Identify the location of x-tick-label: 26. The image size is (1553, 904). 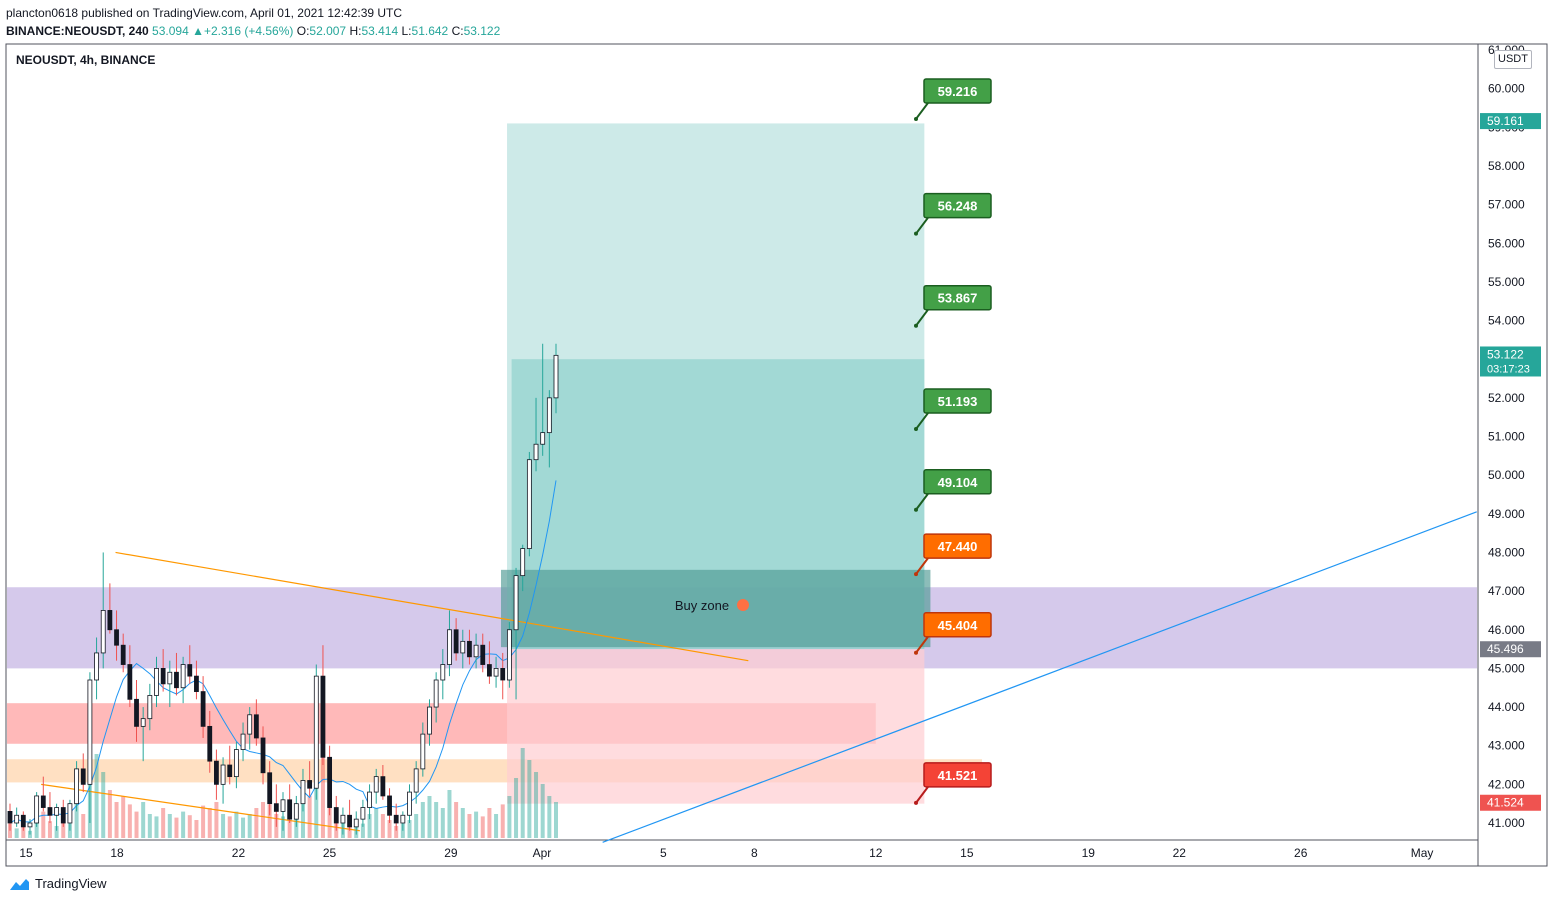
(1301, 853).